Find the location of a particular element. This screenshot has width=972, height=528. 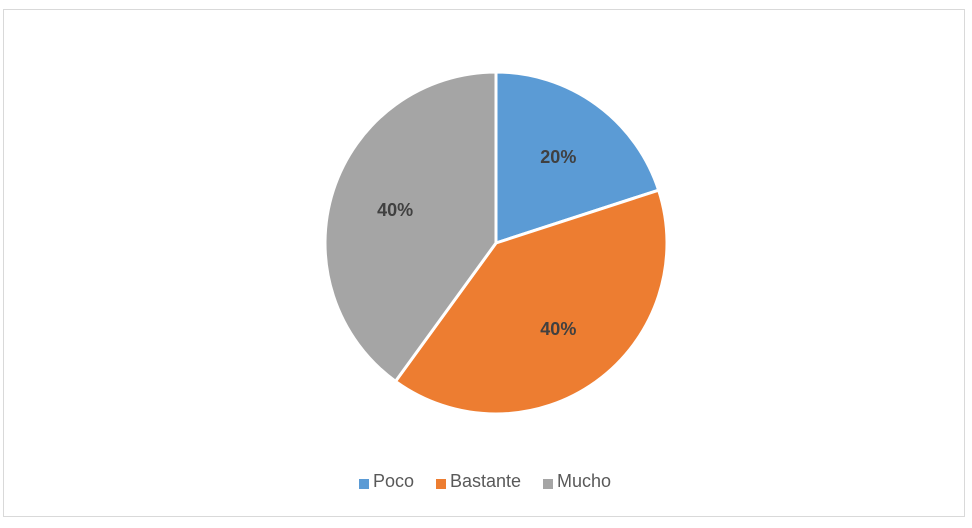

pie-slice-poco is located at coordinates (577, 157).